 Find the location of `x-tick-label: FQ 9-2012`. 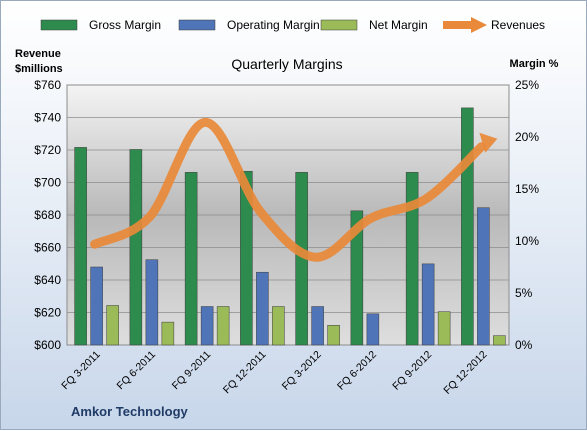

x-tick-label: FQ 9-2012 is located at coordinates (412, 371).